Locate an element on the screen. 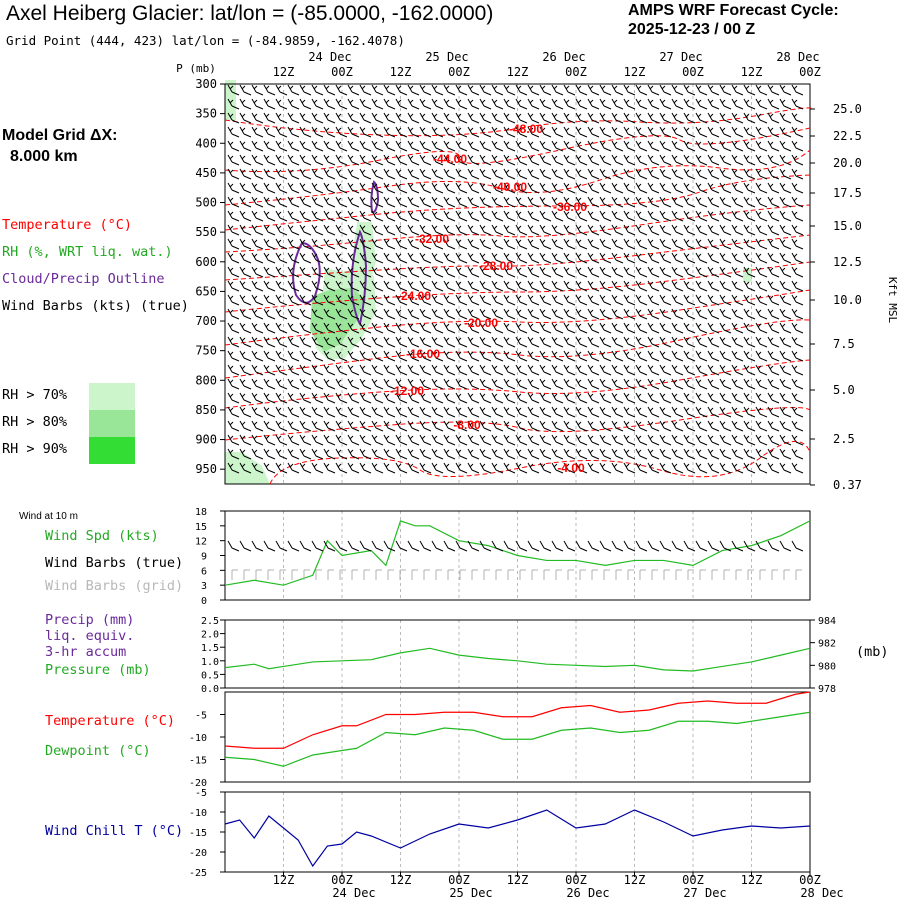 The width and height of the screenshot is (900, 900). legend-dewpoint: Dewpoint (°C) is located at coordinates (98, 751).